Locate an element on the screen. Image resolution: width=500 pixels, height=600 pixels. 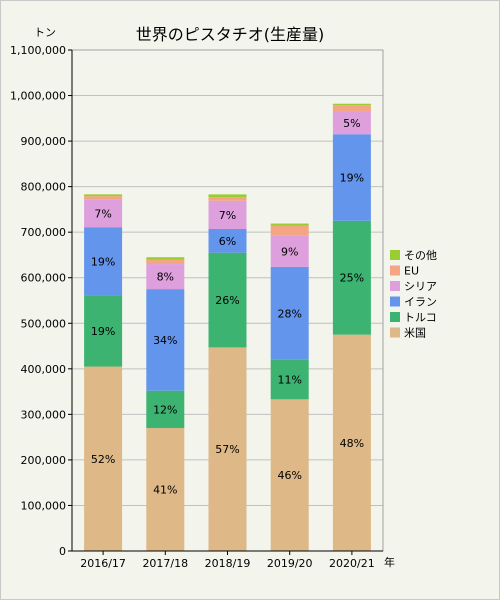
bar-value-label: 46% is located at coordinates (289, 475).